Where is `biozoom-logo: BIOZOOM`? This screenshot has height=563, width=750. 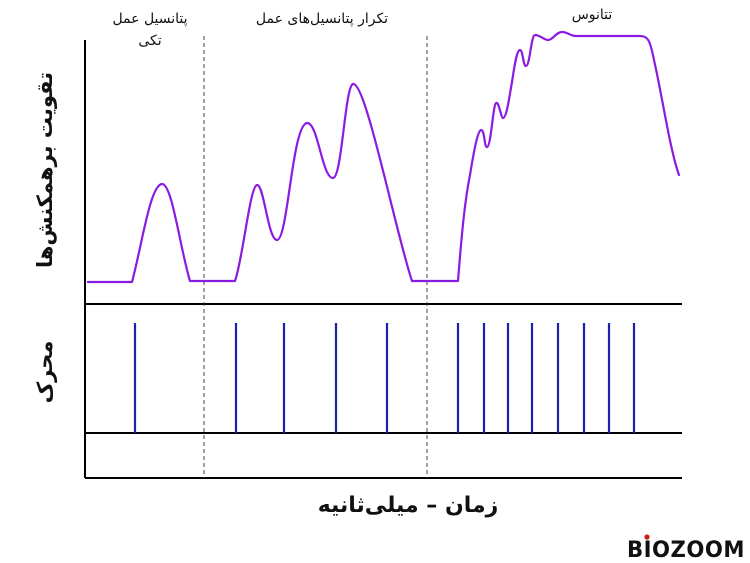 biozoom-logo: BIOZOOM is located at coordinates (686, 548).